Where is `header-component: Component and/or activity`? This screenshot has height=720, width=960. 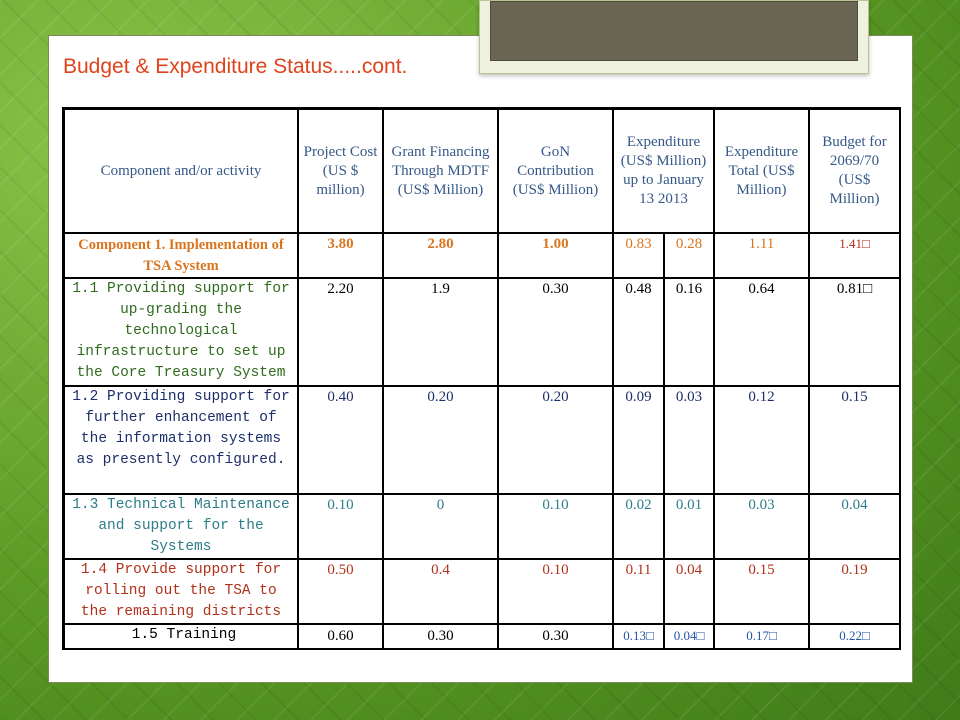
header-component: Component and/or activity is located at coordinates (182, 172).